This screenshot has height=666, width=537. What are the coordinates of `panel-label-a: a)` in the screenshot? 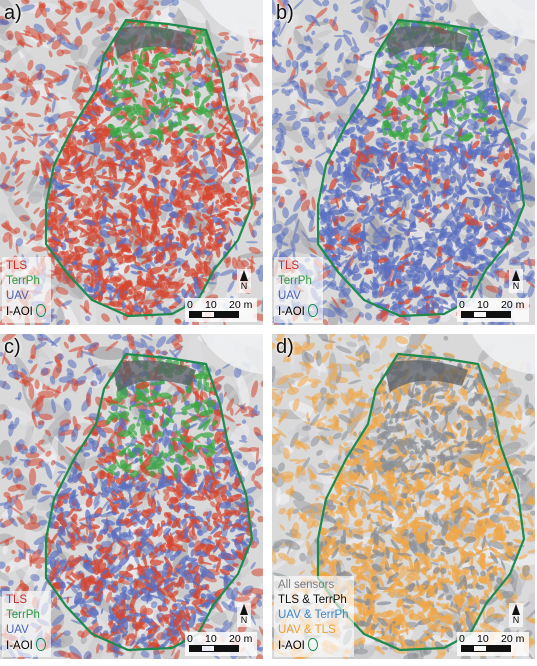 It's located at (13, 13).